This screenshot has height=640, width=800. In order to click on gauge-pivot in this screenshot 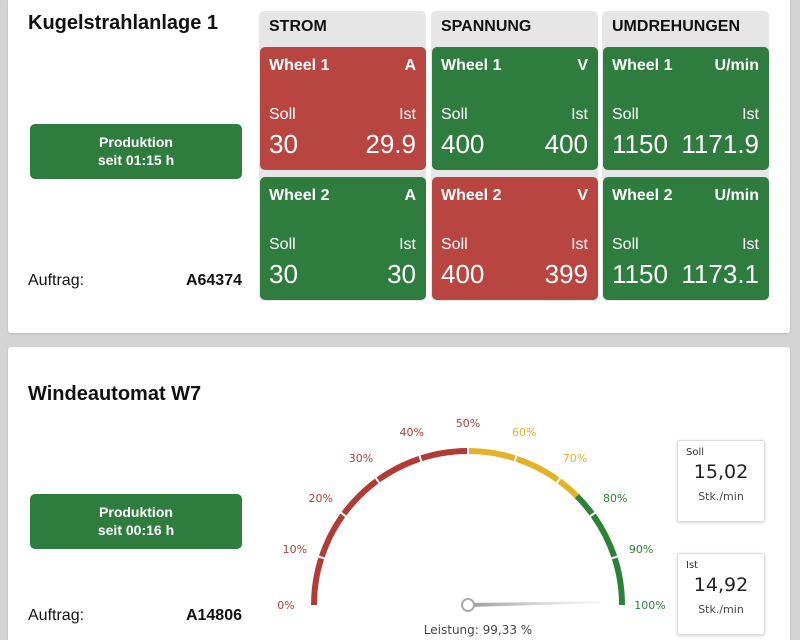, I will do `click(468, 605)`.